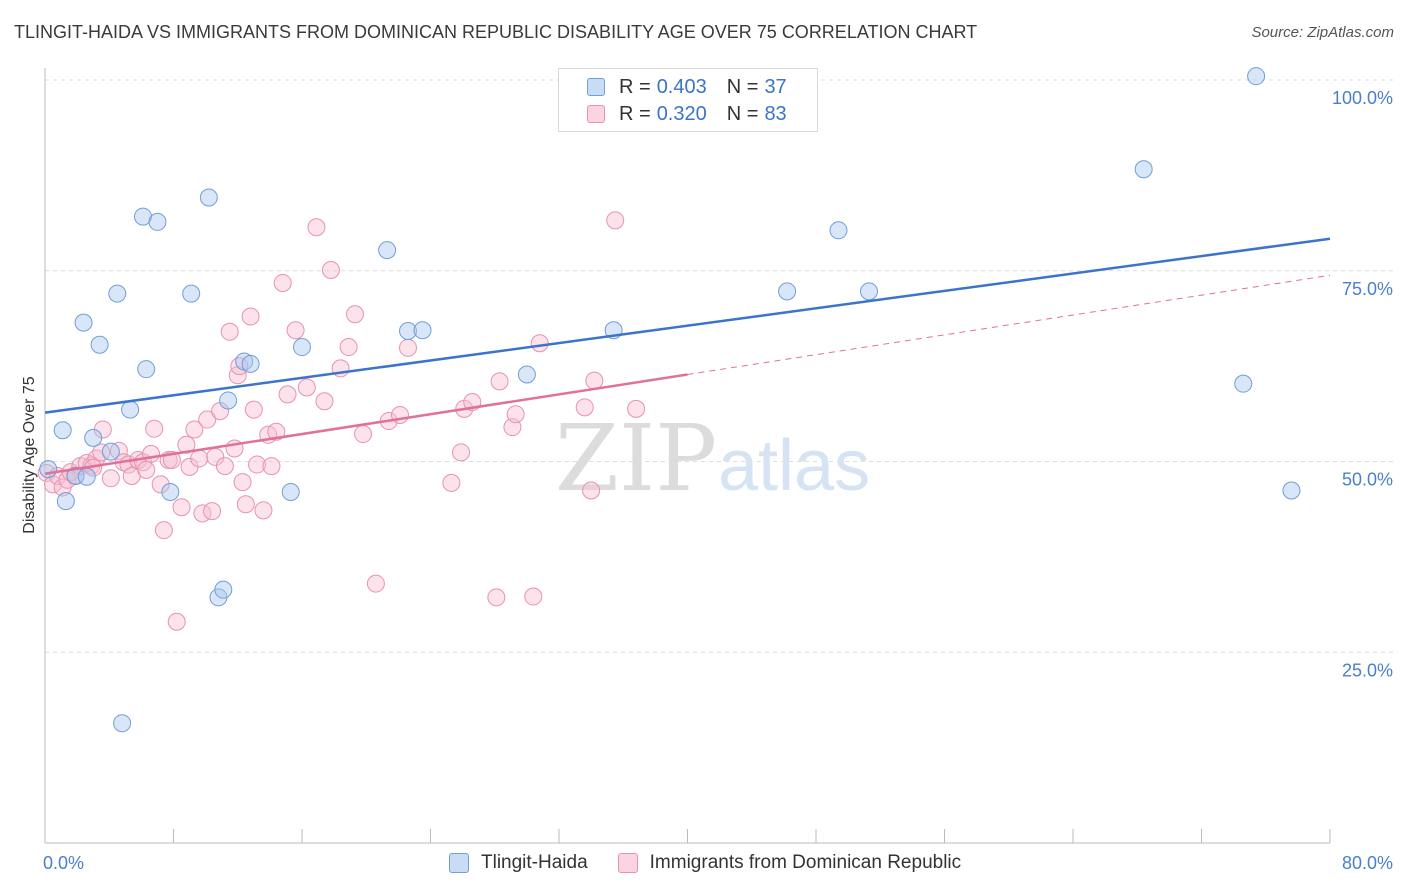 Image resolution: width=1406 pixels, height=892 pixels. What do you see at coordinates (742, 113) in the screenshot?
I see `legend-n-label: N =` at bounding box center [742, 113].